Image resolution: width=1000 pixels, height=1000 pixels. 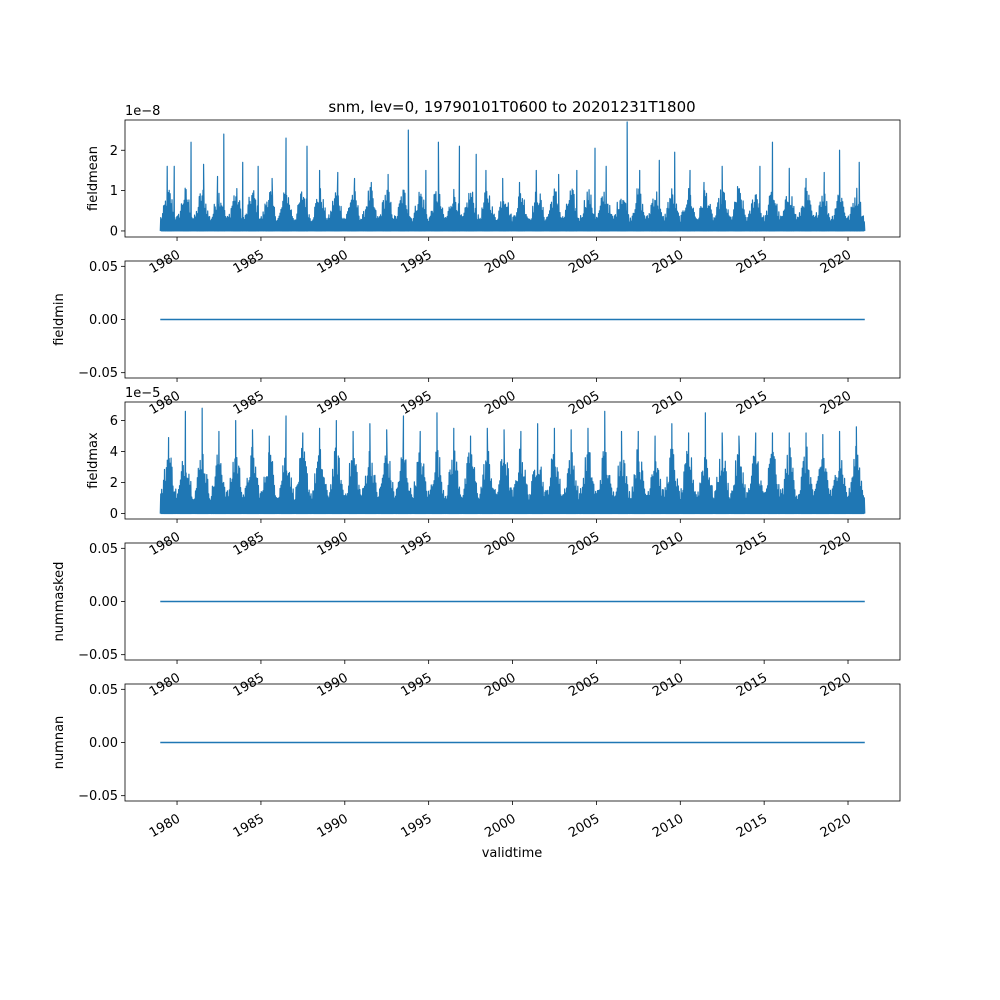 What do you see at coordinates (114, 514) in the screenshot?
I see `y-tick-label-2-0: 0` at bounding box center [114, 514].